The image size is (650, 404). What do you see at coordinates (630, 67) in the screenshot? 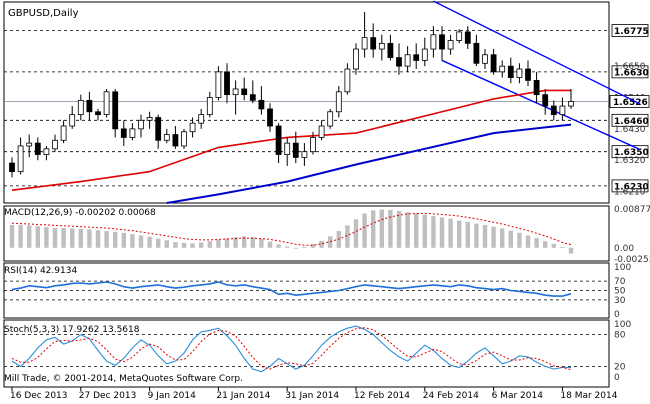
I see `price-tick-label: 1.6650` at bounding box center [630, 67].